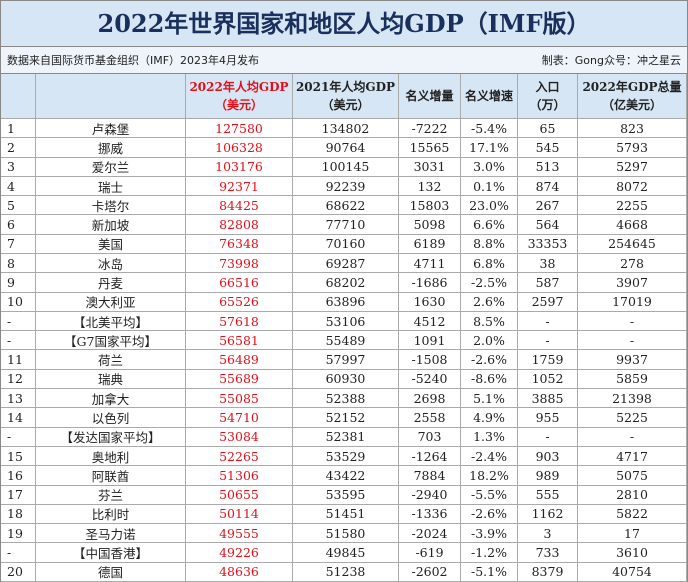 This screenshot has width=688, height=582. Describe the element at coordinates (548, 225) in the screenshot. I see `table-cell: 564` at that location.